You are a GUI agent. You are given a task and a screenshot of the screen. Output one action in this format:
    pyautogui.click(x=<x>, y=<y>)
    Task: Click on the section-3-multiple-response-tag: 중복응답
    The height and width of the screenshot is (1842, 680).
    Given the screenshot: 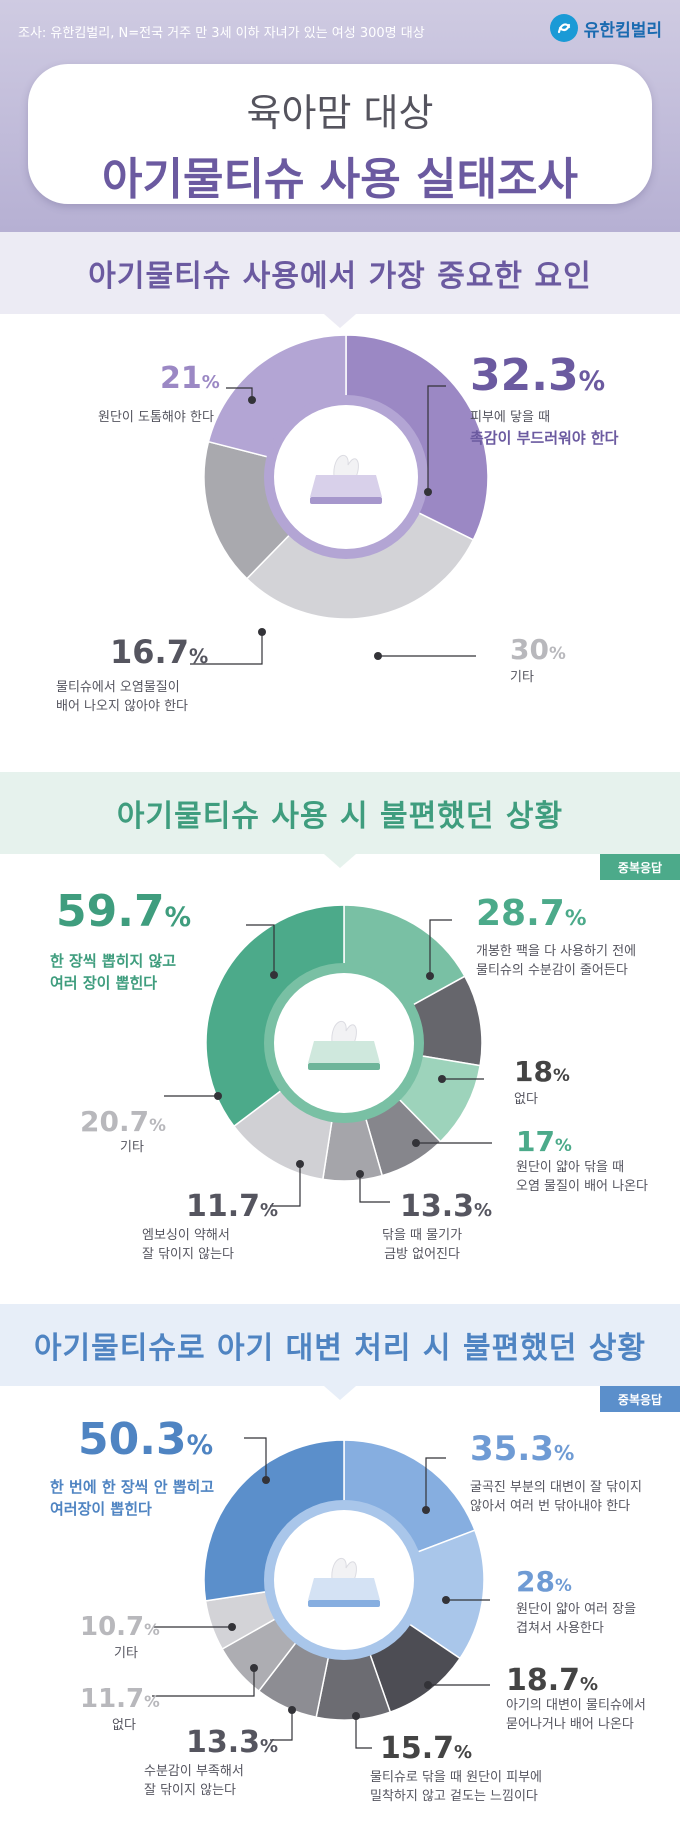 What is the action you would take?
    pyautogui.click(x=640, y=1399)
    